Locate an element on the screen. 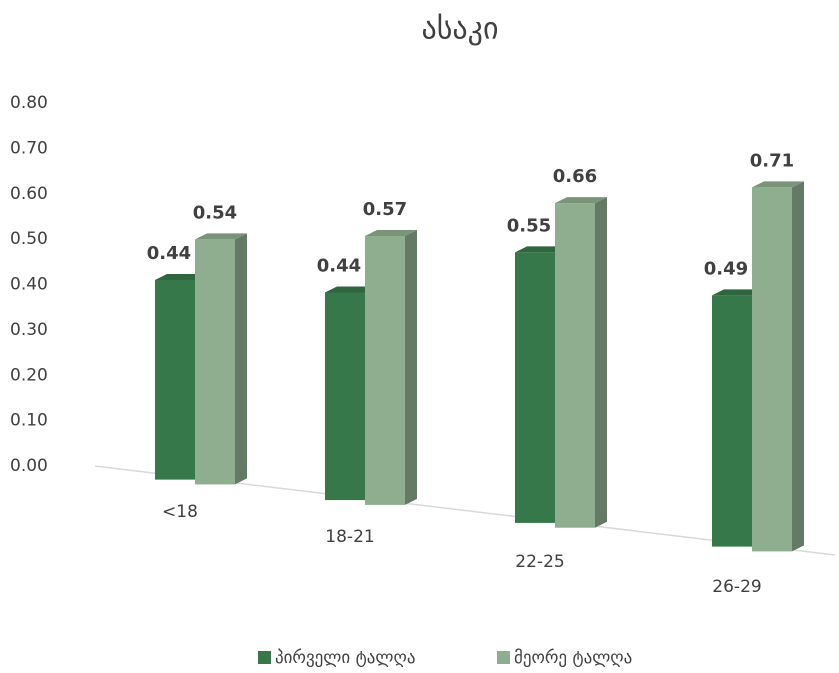 The image size is (839, 673). x-tick-label: 22-25 is located at coordinates (539, 562).